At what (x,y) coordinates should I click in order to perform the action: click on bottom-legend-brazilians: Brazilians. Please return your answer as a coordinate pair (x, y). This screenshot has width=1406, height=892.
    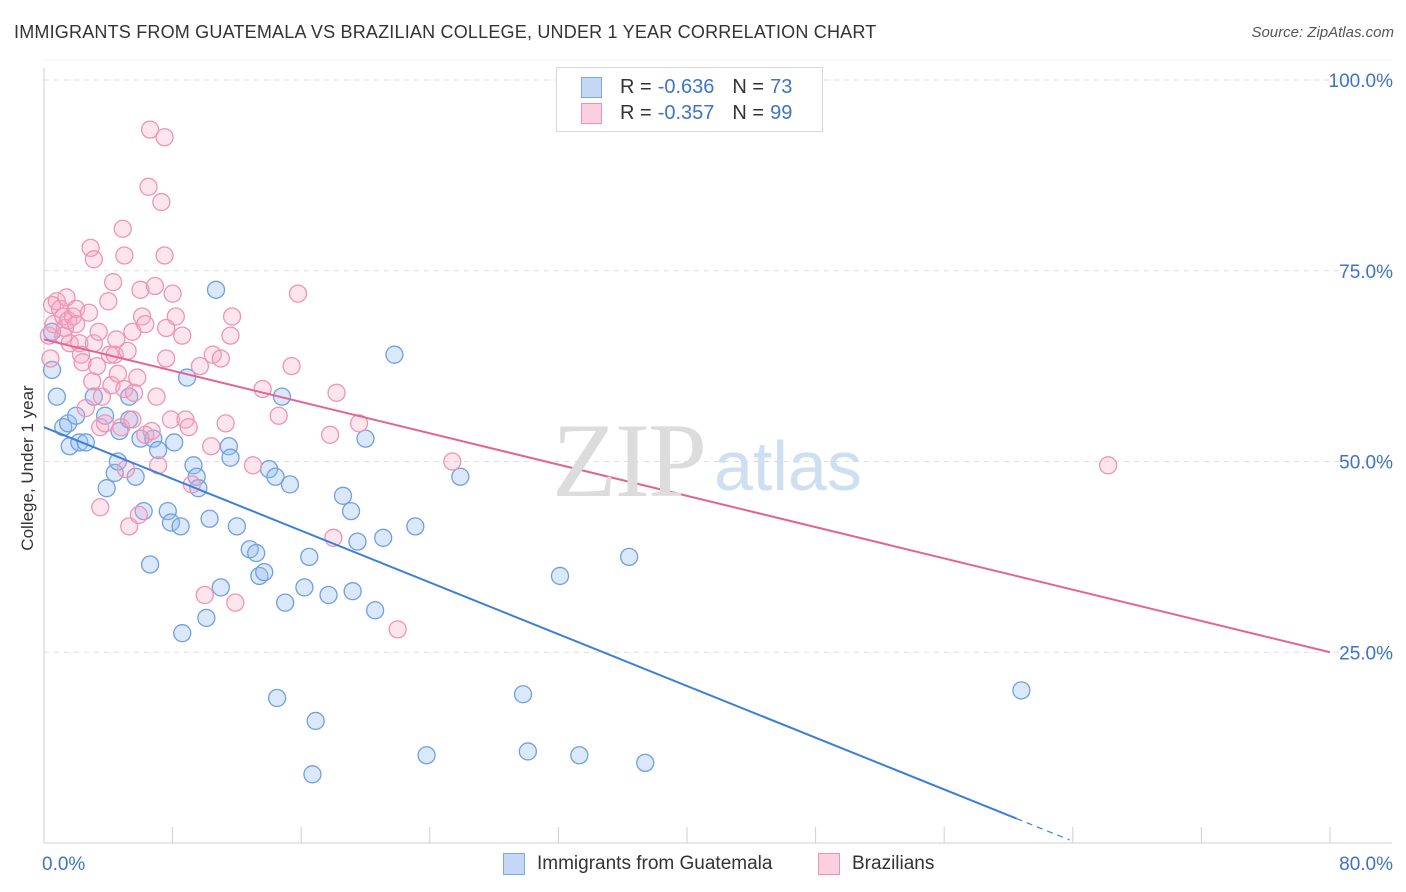
    Looking at the image, I should click on (876, 864).